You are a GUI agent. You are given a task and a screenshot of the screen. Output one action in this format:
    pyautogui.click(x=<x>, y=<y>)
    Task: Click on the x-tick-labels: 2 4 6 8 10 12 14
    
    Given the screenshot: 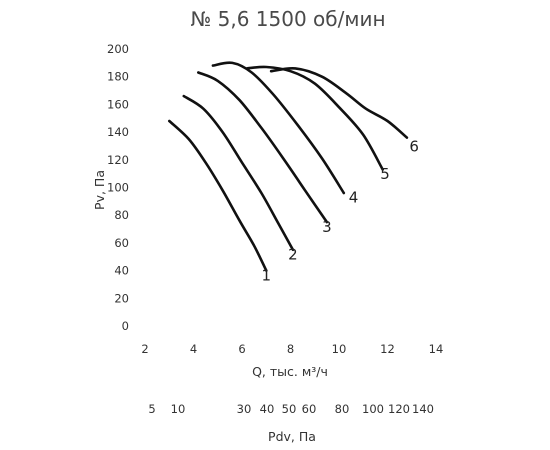 What is the action you would take?
    pyautogui.click(x=292, y=349)
    